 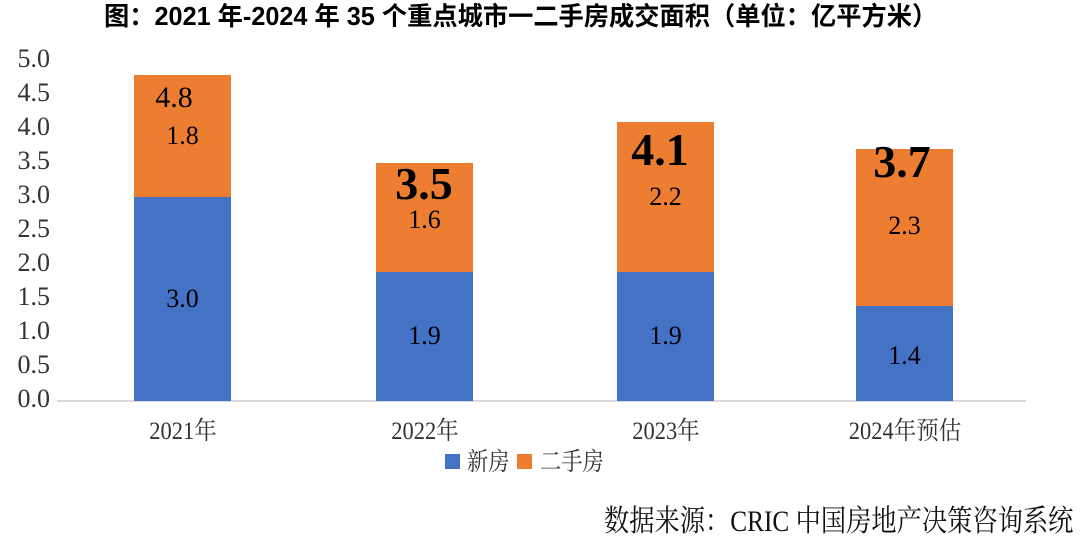 What do you see at coordinates (424, 183) in the screenshot?
I see `total-value-label: 3.5` at bounding box center [424, 183].